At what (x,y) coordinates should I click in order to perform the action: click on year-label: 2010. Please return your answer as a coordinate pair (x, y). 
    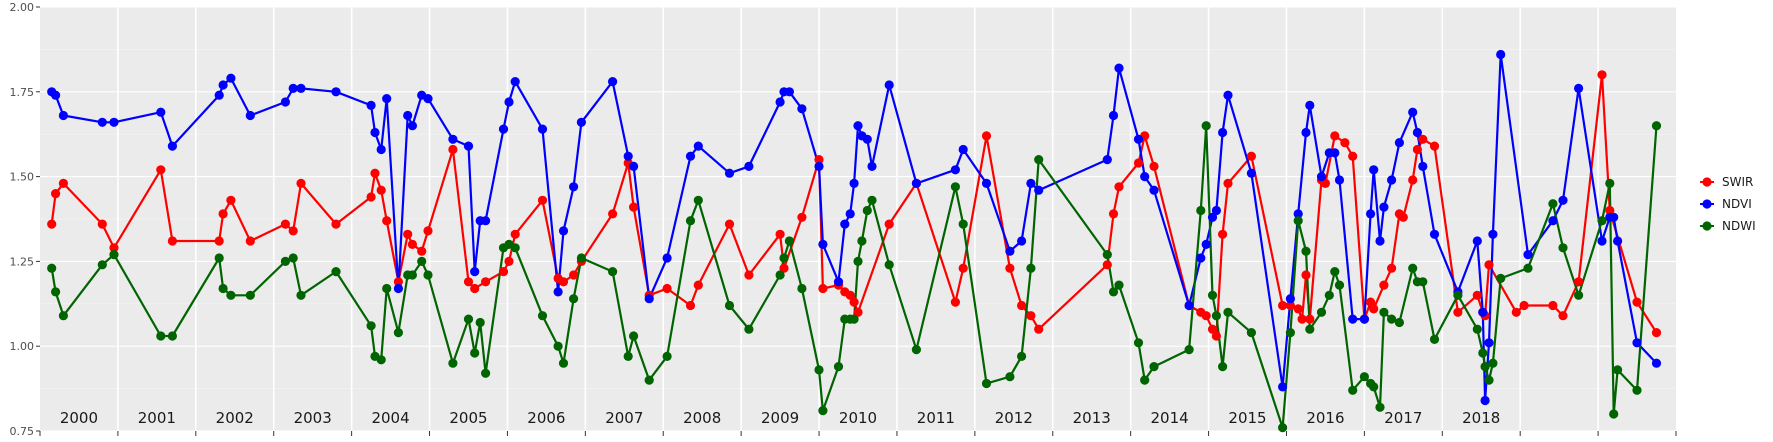
    Looking at the image, I should click on (858, 418).